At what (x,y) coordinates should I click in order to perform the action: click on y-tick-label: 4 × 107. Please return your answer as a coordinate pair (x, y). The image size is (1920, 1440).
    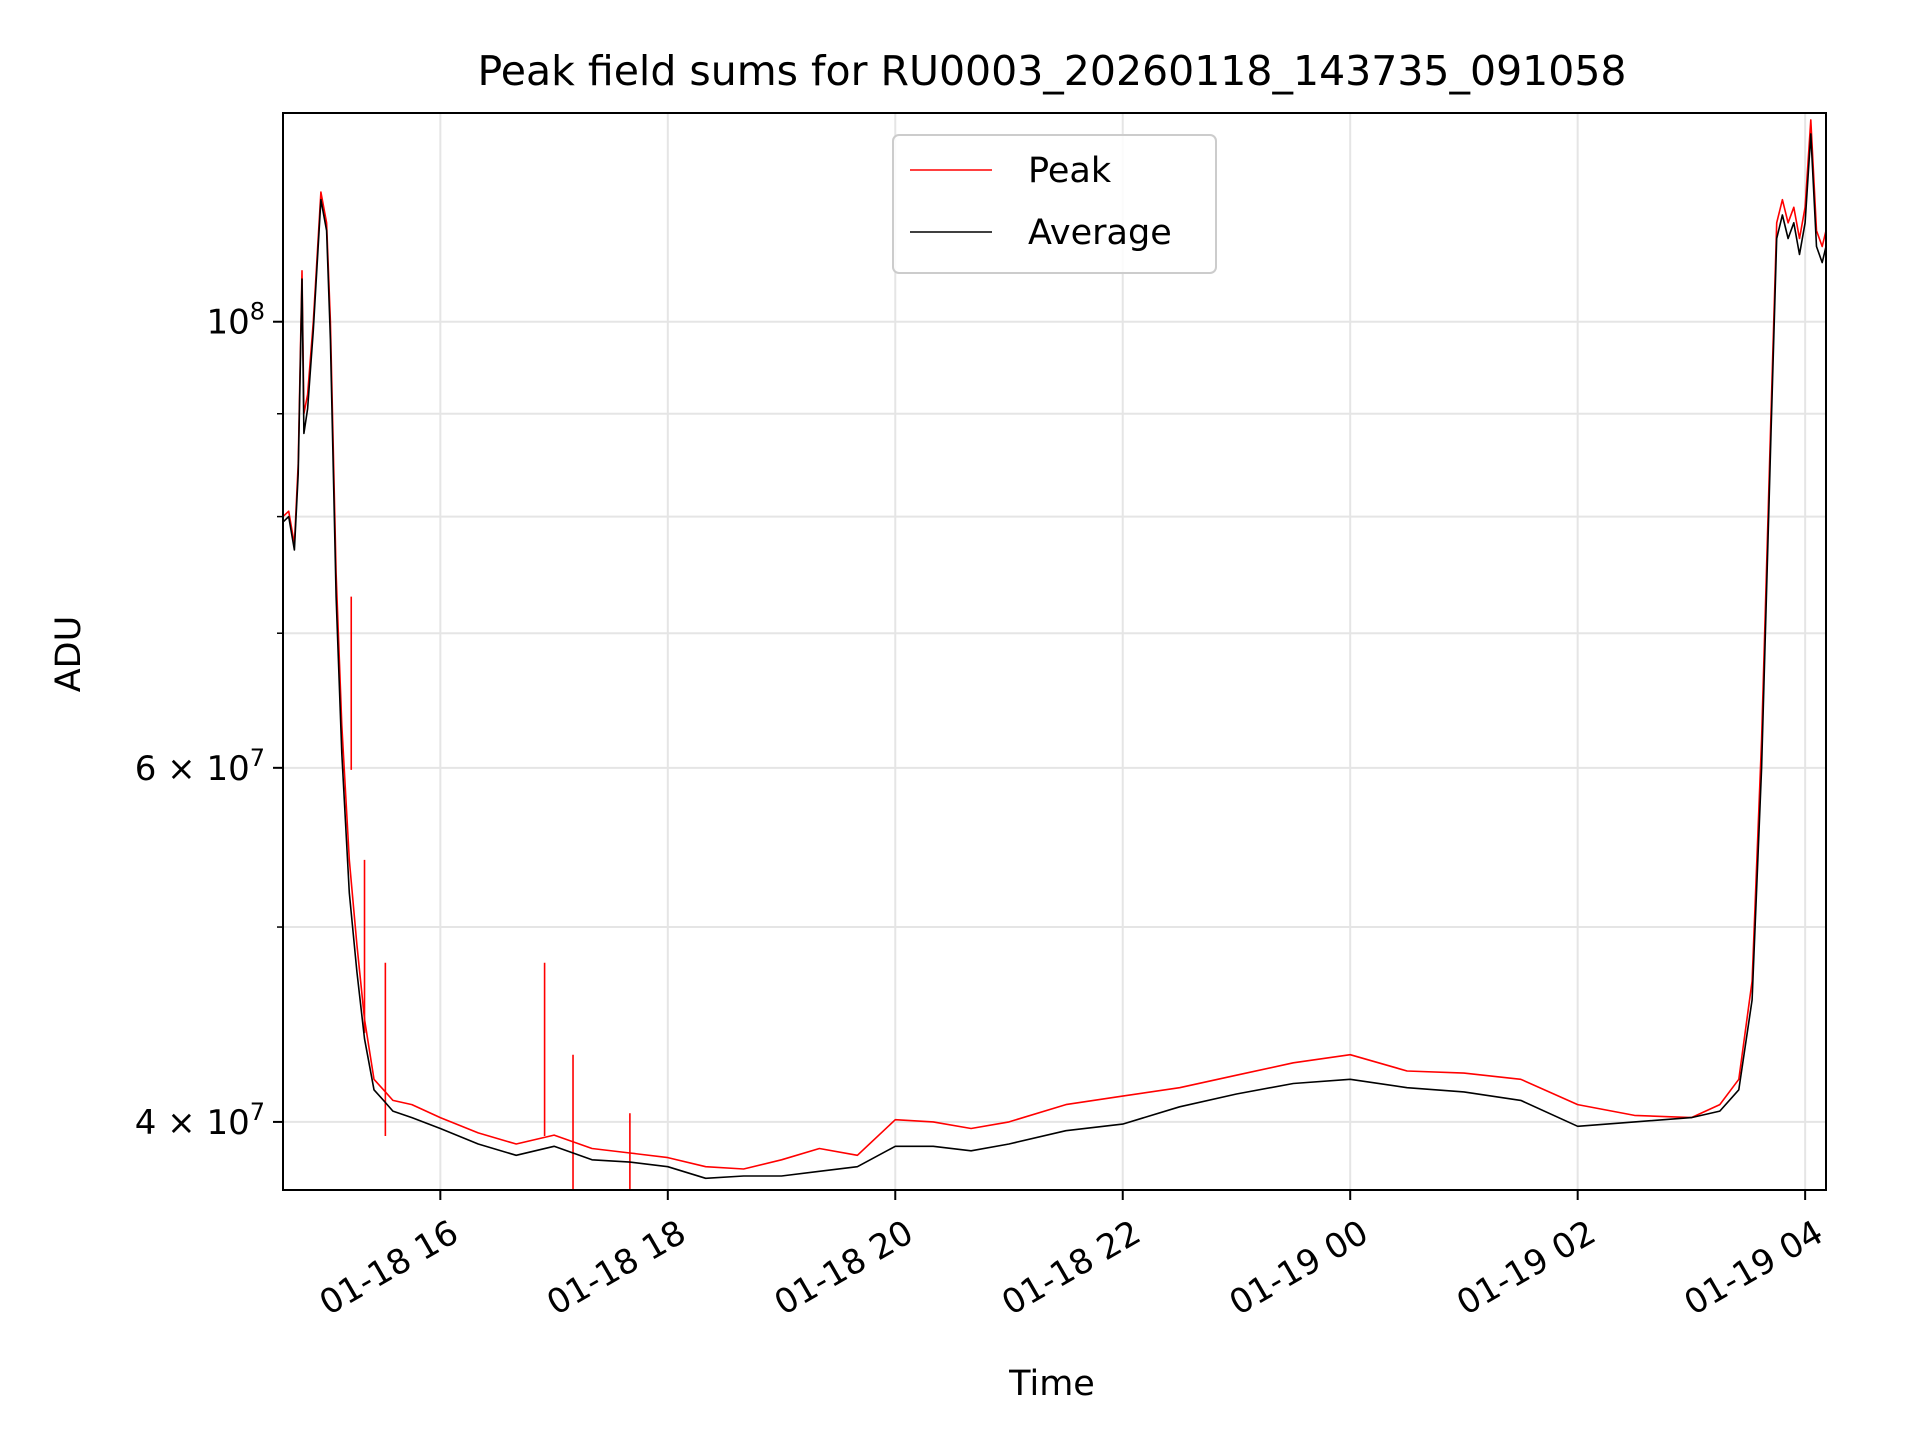
    Looking at the image, I should click on (200, 1120).